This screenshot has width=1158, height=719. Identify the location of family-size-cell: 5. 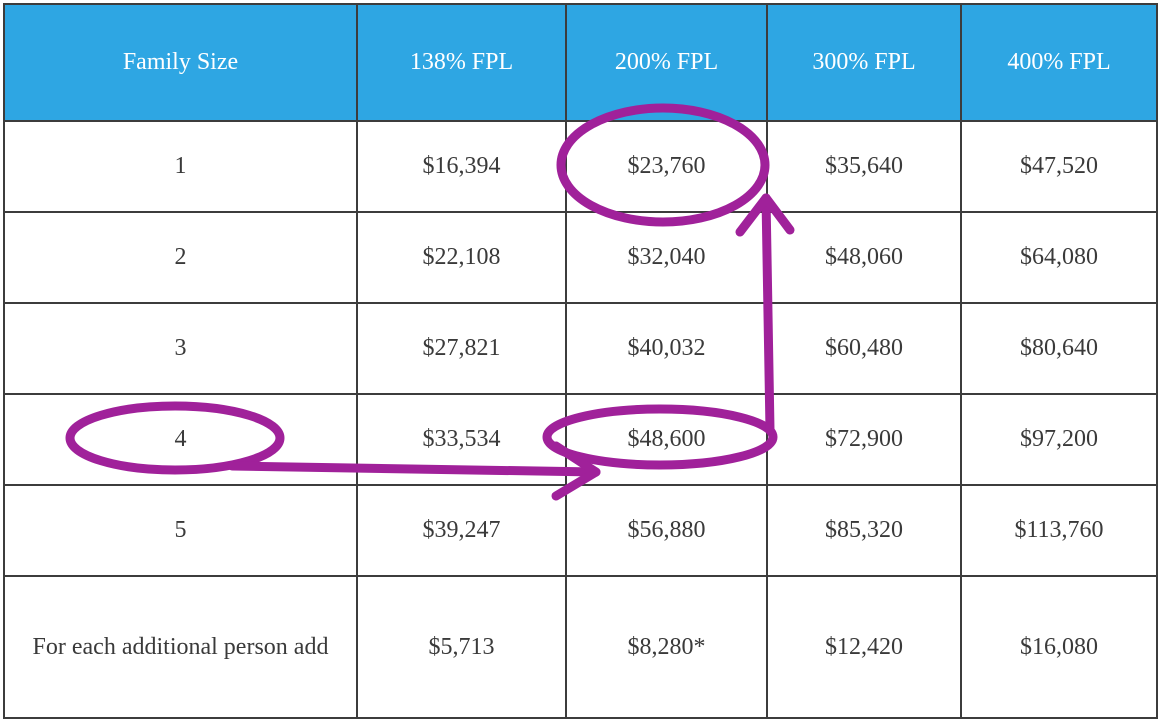
(180, 530).